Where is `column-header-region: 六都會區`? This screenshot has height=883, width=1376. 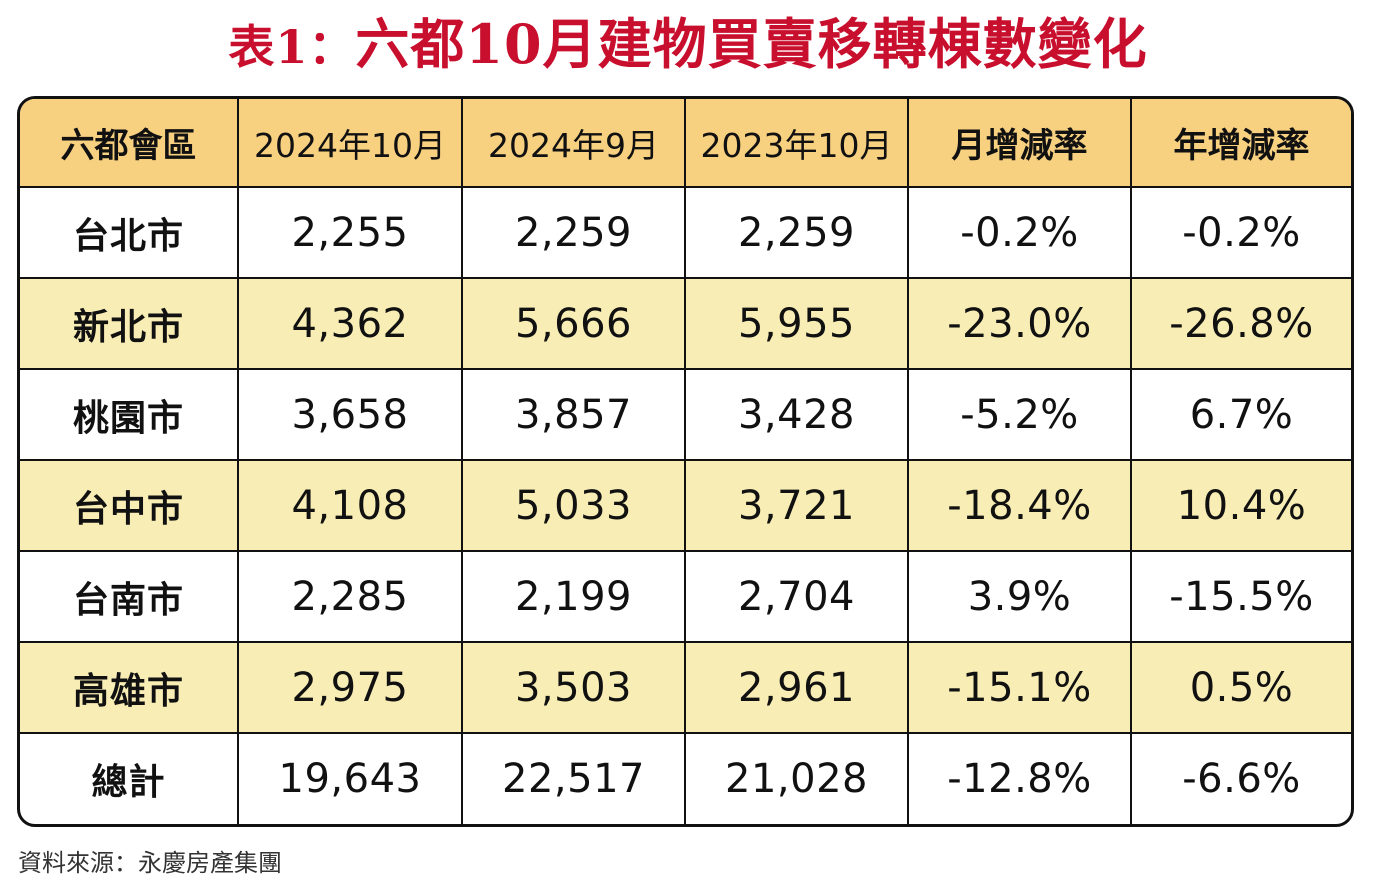
column-header-region: 六都會區 is located at coordinates (129, 143).